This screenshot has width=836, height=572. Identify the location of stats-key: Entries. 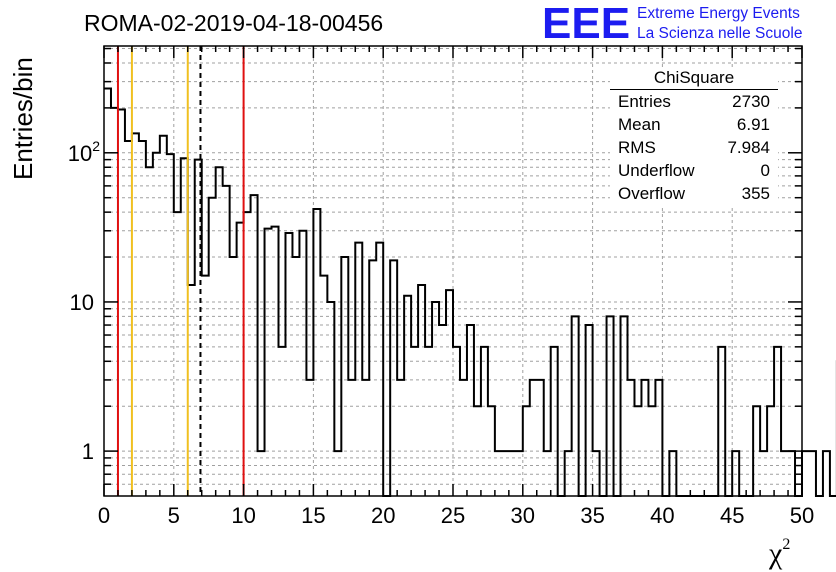
(644, 101).